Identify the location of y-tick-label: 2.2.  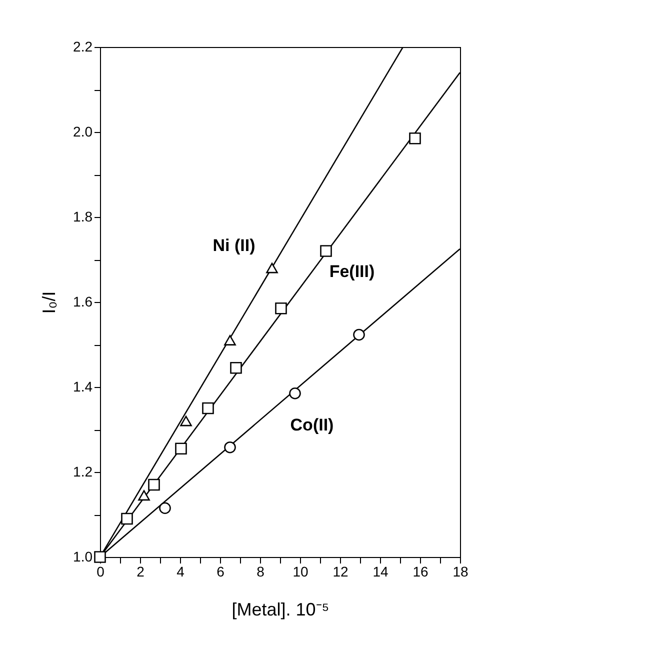
(83, 46).